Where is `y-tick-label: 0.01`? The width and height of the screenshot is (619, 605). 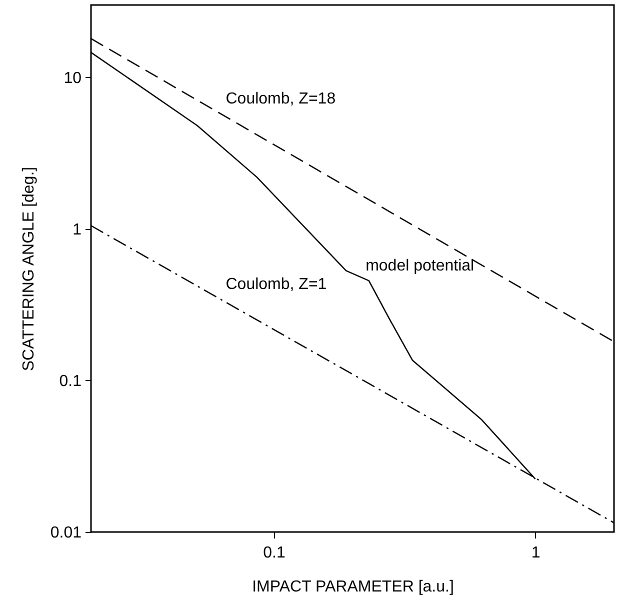 y-tick-label: 0.01 is located at coordinates (66, 533).